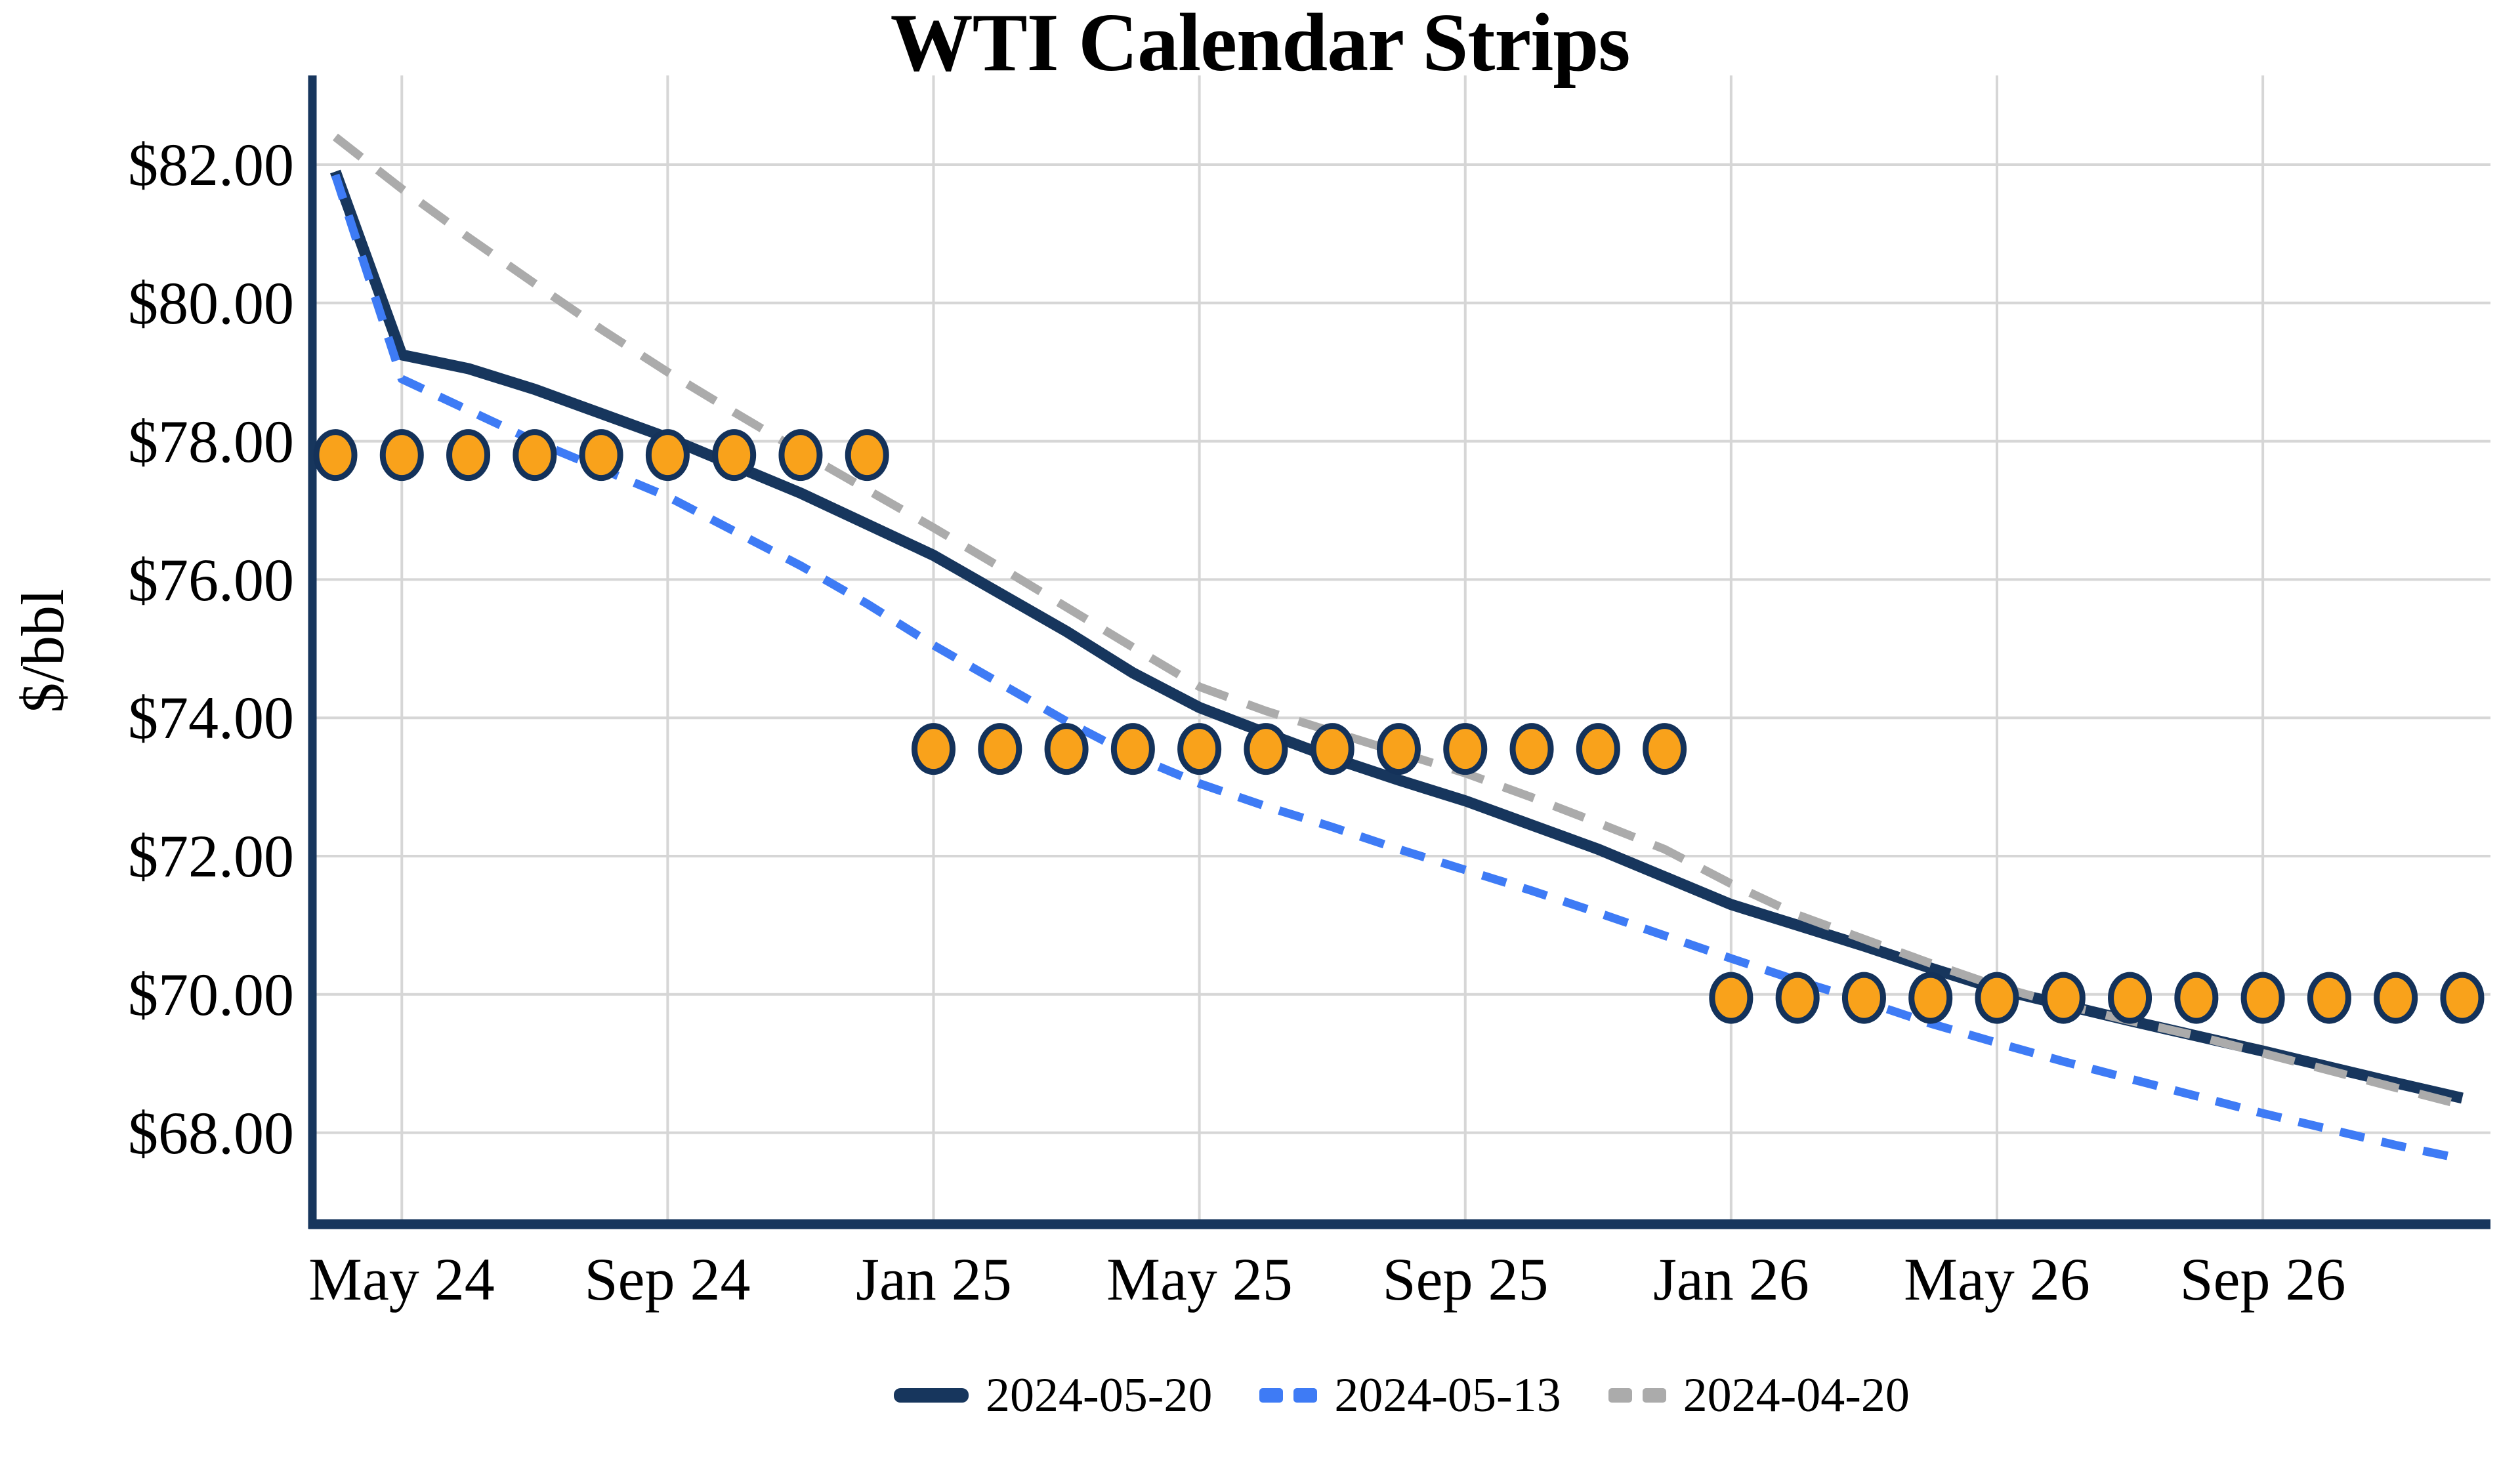  I want to click on legend-label: 2024-05-20, so click(1099, 1395).